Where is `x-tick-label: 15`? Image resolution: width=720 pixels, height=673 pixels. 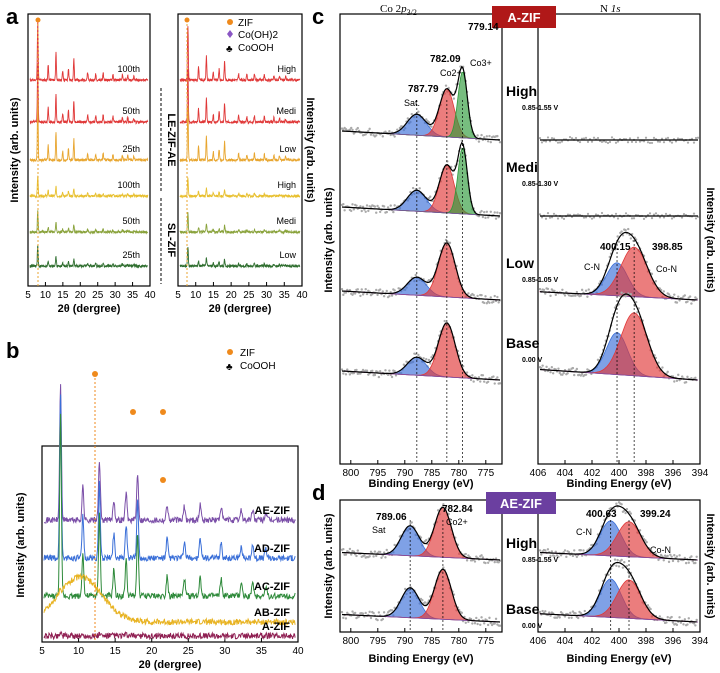 x-tick-label: 15 is located at coordinates (63, 295).